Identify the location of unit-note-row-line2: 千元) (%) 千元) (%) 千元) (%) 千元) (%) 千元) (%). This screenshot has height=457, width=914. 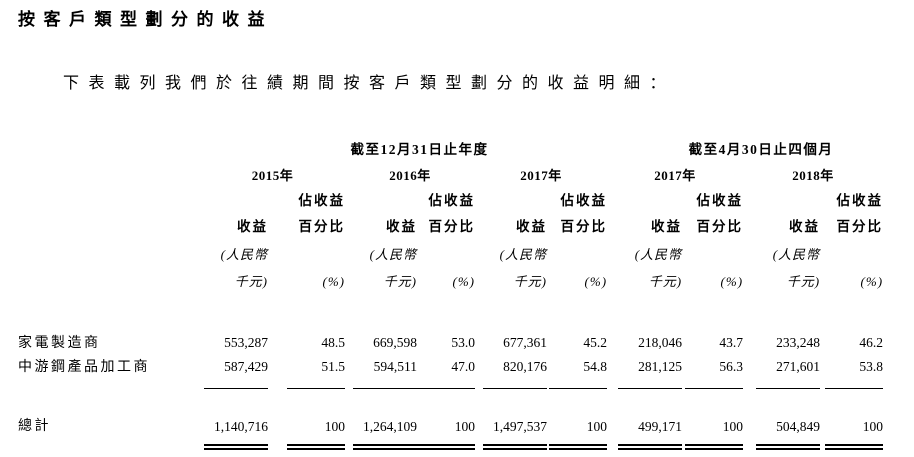
(450, 275).